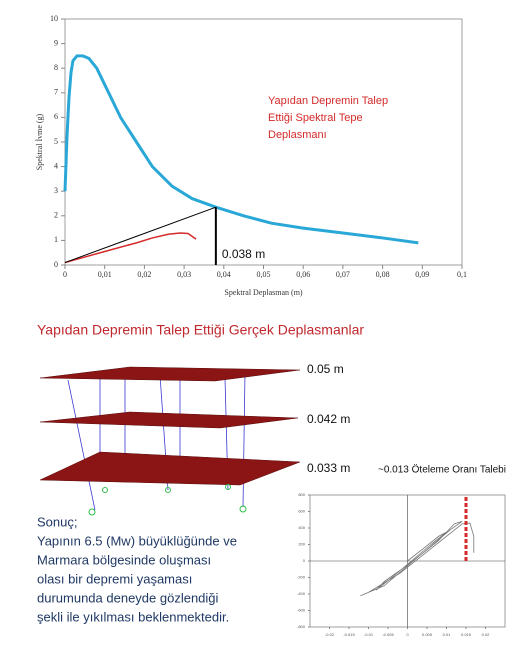 This screenshot has width=531, height=649. Describe the element at coordinates (383, 274) in the screenshot. I see `x-tick-label: 0,08` at that location.